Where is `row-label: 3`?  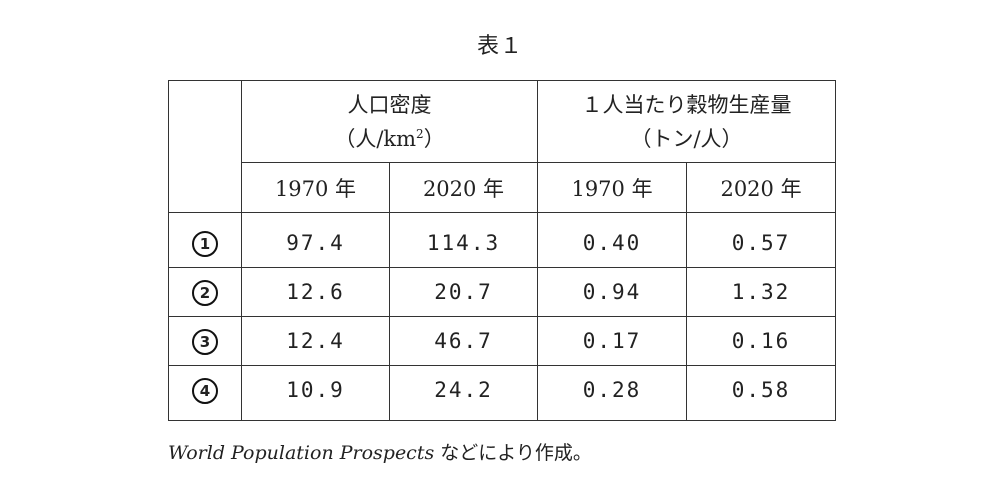
row-label: 3 is located at coordinates (205, 341).